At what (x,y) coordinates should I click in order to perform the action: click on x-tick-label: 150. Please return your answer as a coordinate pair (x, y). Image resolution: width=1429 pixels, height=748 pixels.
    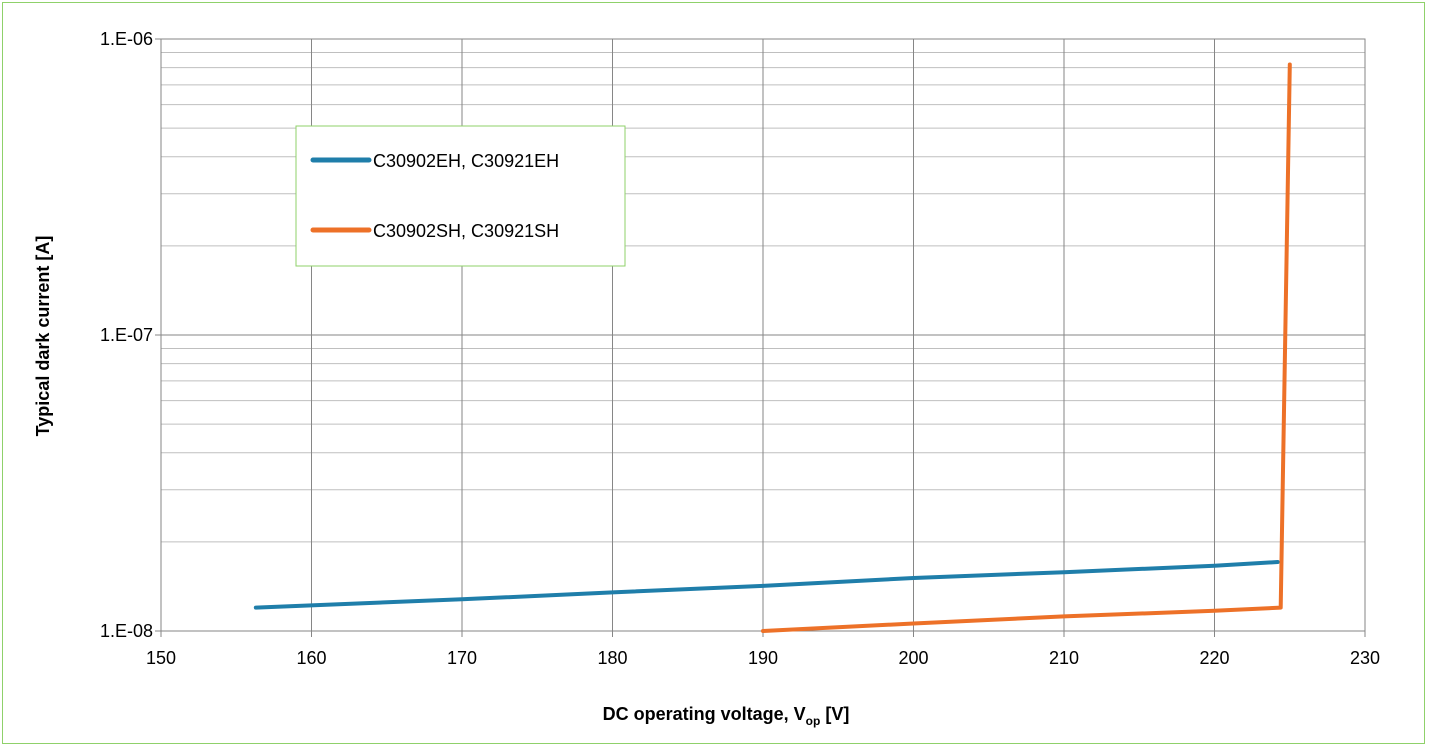
    Looking at the image, I should click on (161, 658).